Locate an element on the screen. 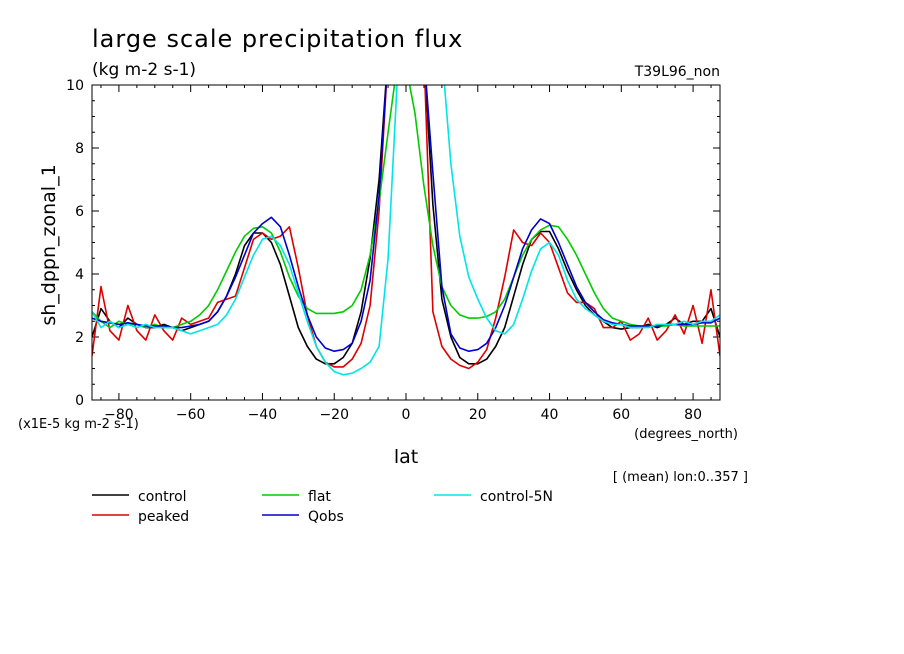 This screenshot has width=904, height=654. x-tick-label: 0 is located at coordinates (406, 415).